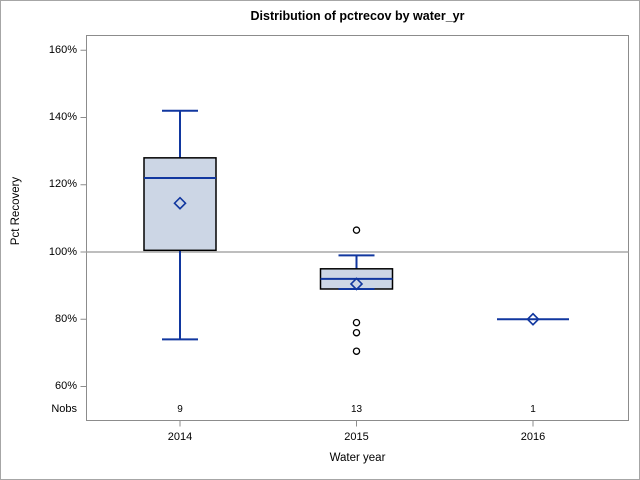 This screenshot has height=480, width=640. What do you see at coordinates (180, 409) in the screenshot?
I see `nobs-value-2014: 9` at bounding box center [180, 409].